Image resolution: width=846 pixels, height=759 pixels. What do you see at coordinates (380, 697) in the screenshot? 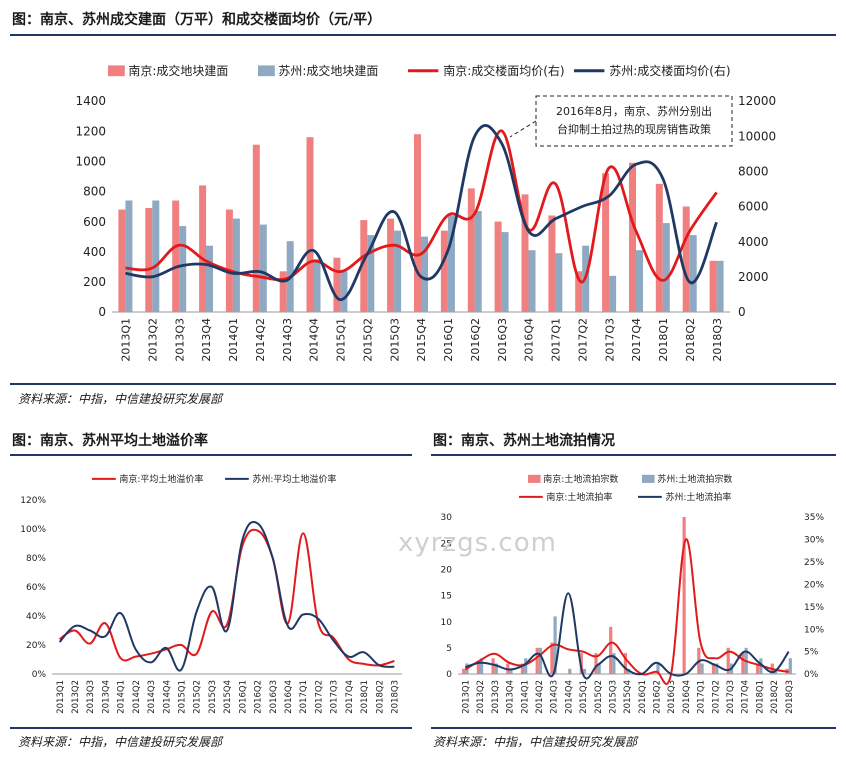
I see `x-tick-label: 2018Q2` at bounding box center [380, 697].